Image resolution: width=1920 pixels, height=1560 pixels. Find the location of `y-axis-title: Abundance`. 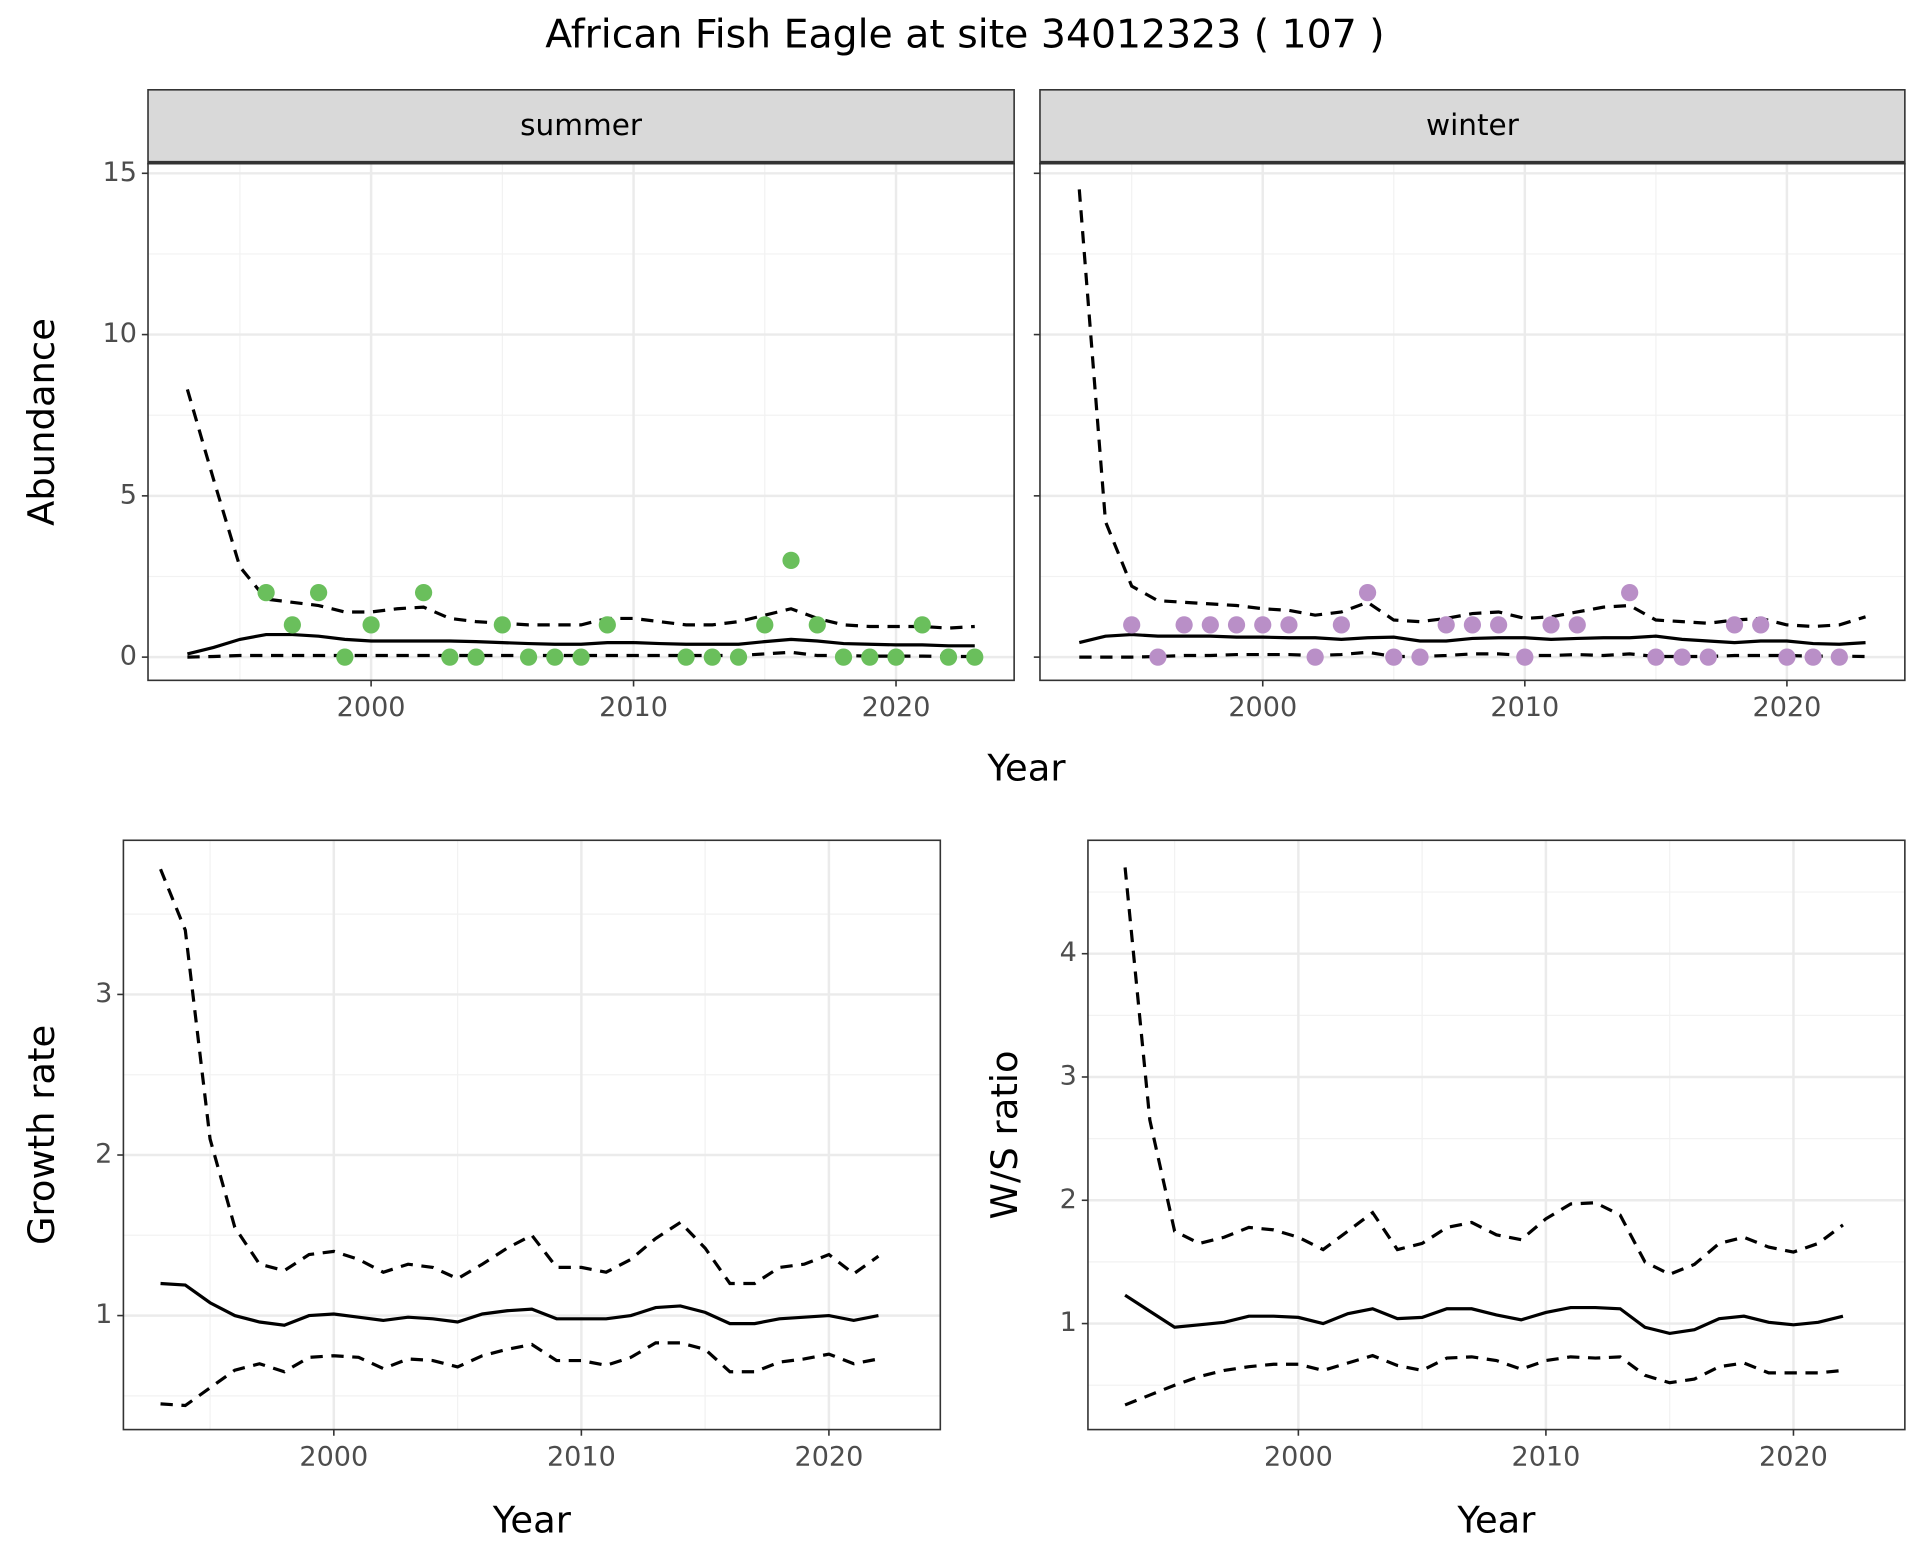

y-axis-title: Abundance is located at coordinates (41, 422).